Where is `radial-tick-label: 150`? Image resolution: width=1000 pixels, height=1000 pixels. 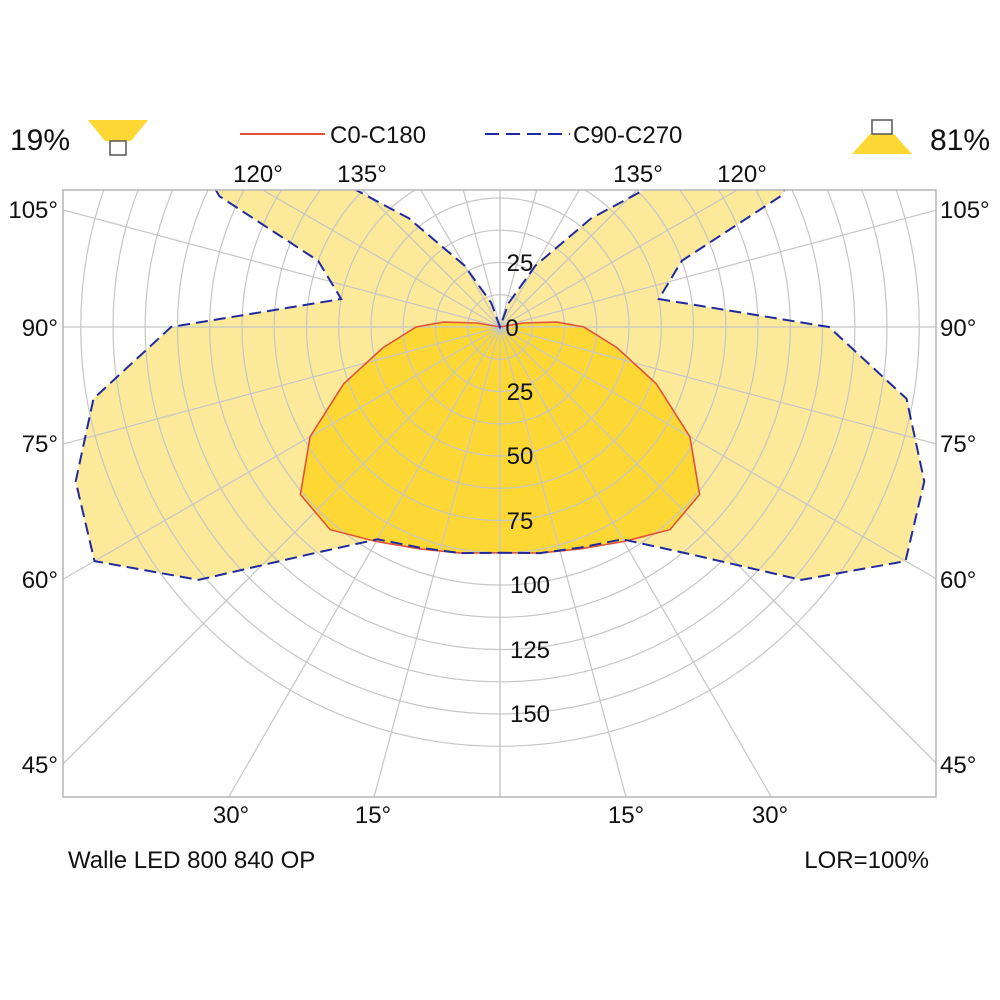
radial-tick-label: 150 is located at coordinates (530, 714).